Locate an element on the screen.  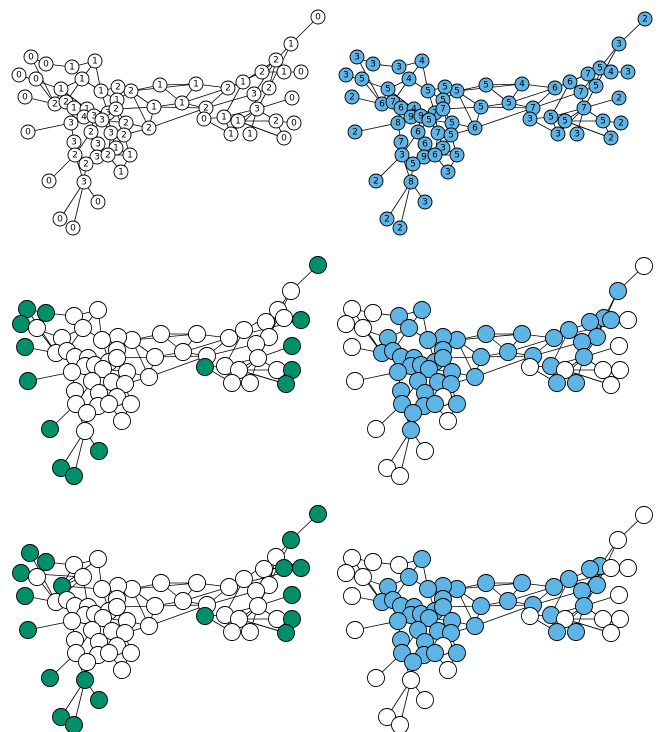
graph-node: 4 is located at coordinates (409, 79).